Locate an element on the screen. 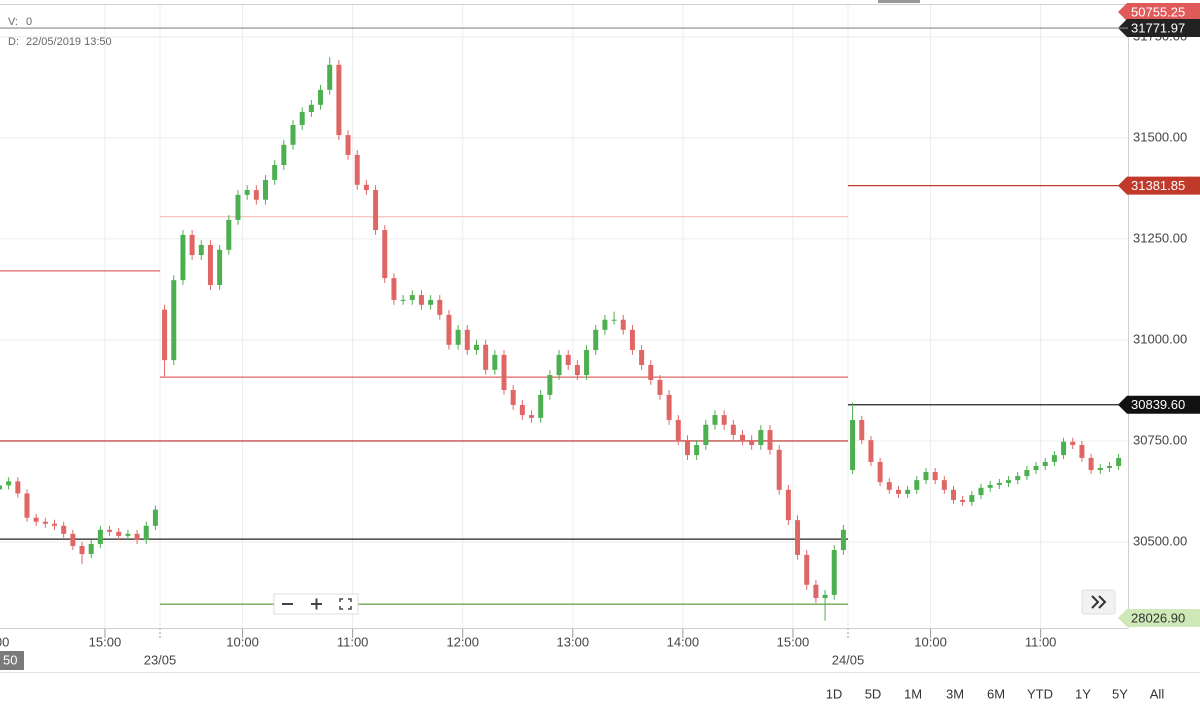 The width and height of the screenshot is (1200, 707). price-tag-label: 30839.60 is located at coordinates (1158, 404).